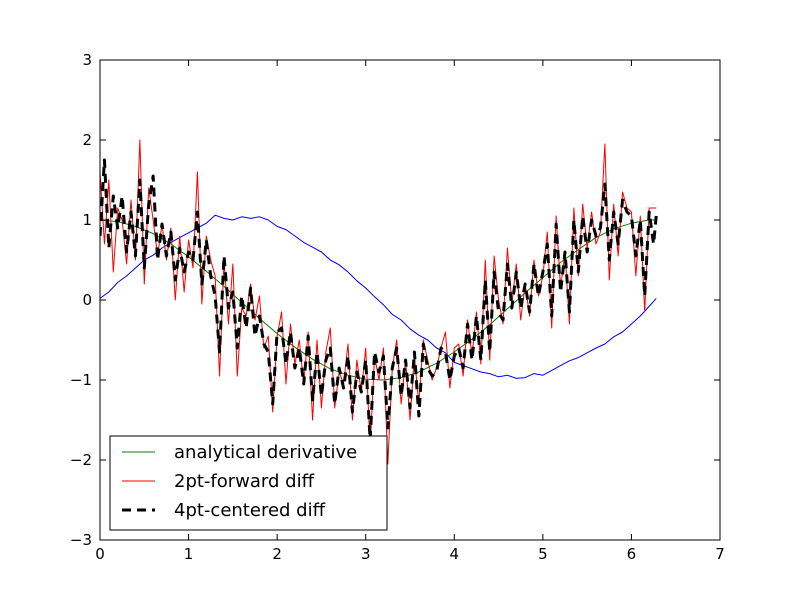 The width and height of the screenshot is (800, 604). I want to click on y-tick-label: 2, so click(87, 140).